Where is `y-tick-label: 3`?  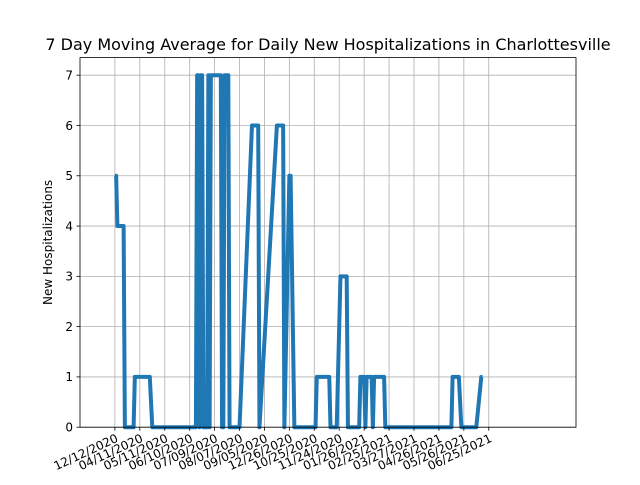 y-tick-label: 3 is located at coordinates (69, 277).